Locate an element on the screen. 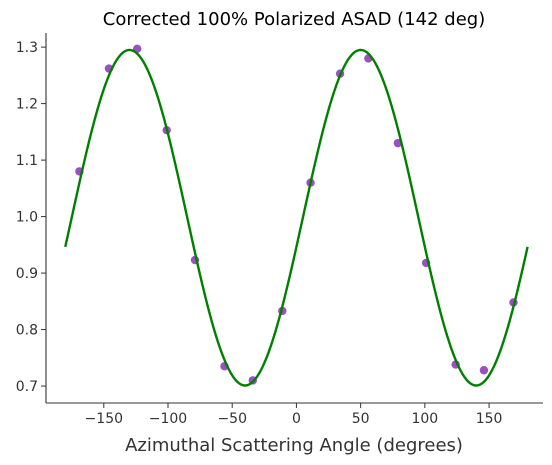  x-tick-label: 50 is located at coordinates (361, 419).